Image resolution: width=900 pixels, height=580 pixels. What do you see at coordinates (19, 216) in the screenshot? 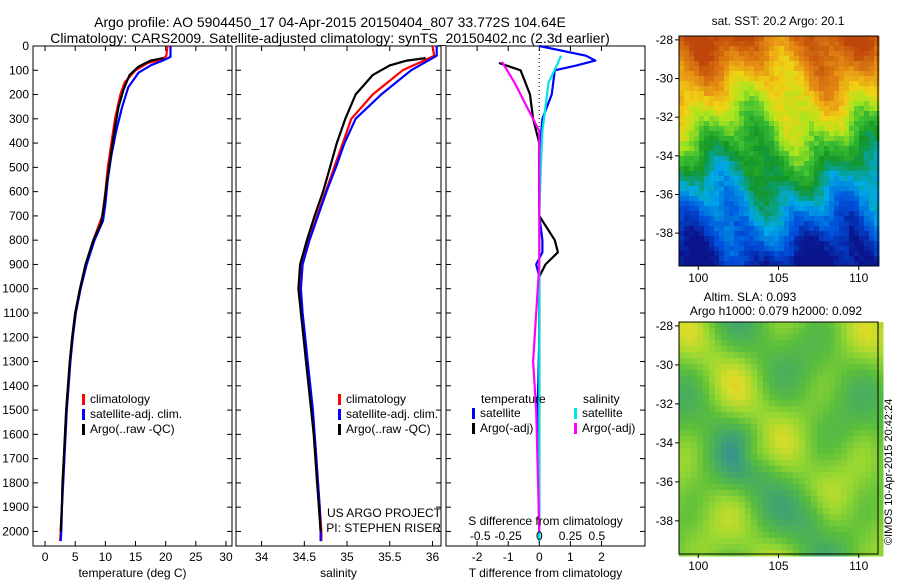
I see `y-tick-label: 700` at bounding box center [19, 216].